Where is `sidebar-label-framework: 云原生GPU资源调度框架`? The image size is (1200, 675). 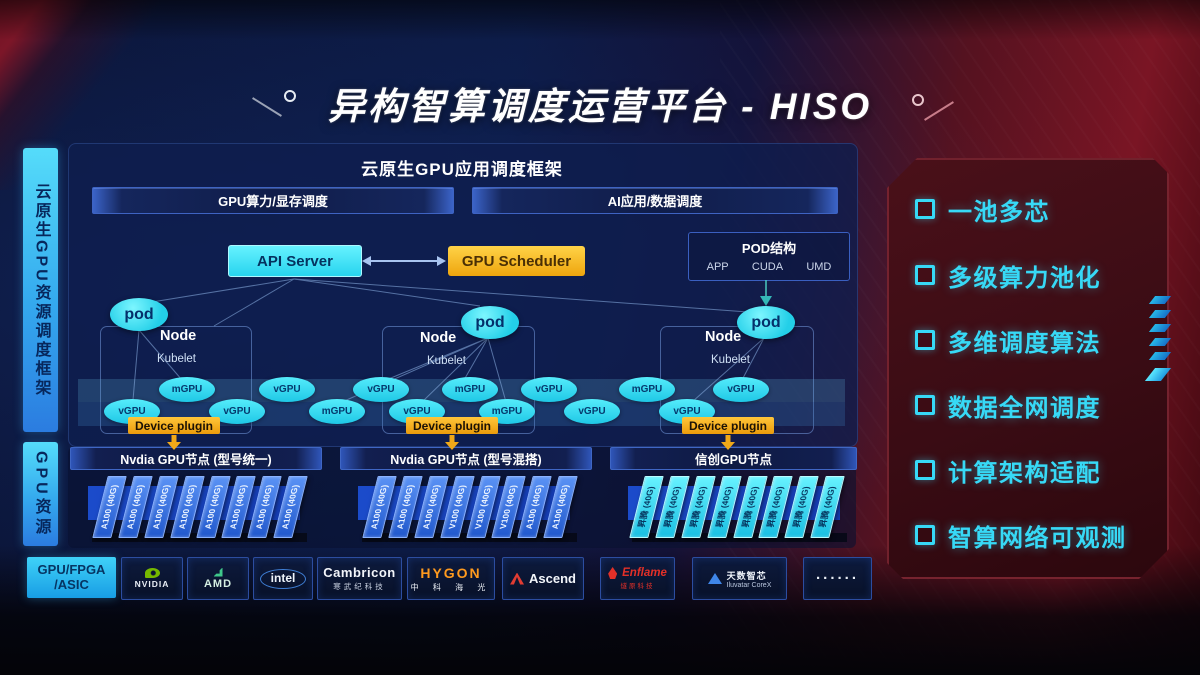 sidebar-label-framework: 云原生GPU资源调度框架 is located at coordinates (40, 290).